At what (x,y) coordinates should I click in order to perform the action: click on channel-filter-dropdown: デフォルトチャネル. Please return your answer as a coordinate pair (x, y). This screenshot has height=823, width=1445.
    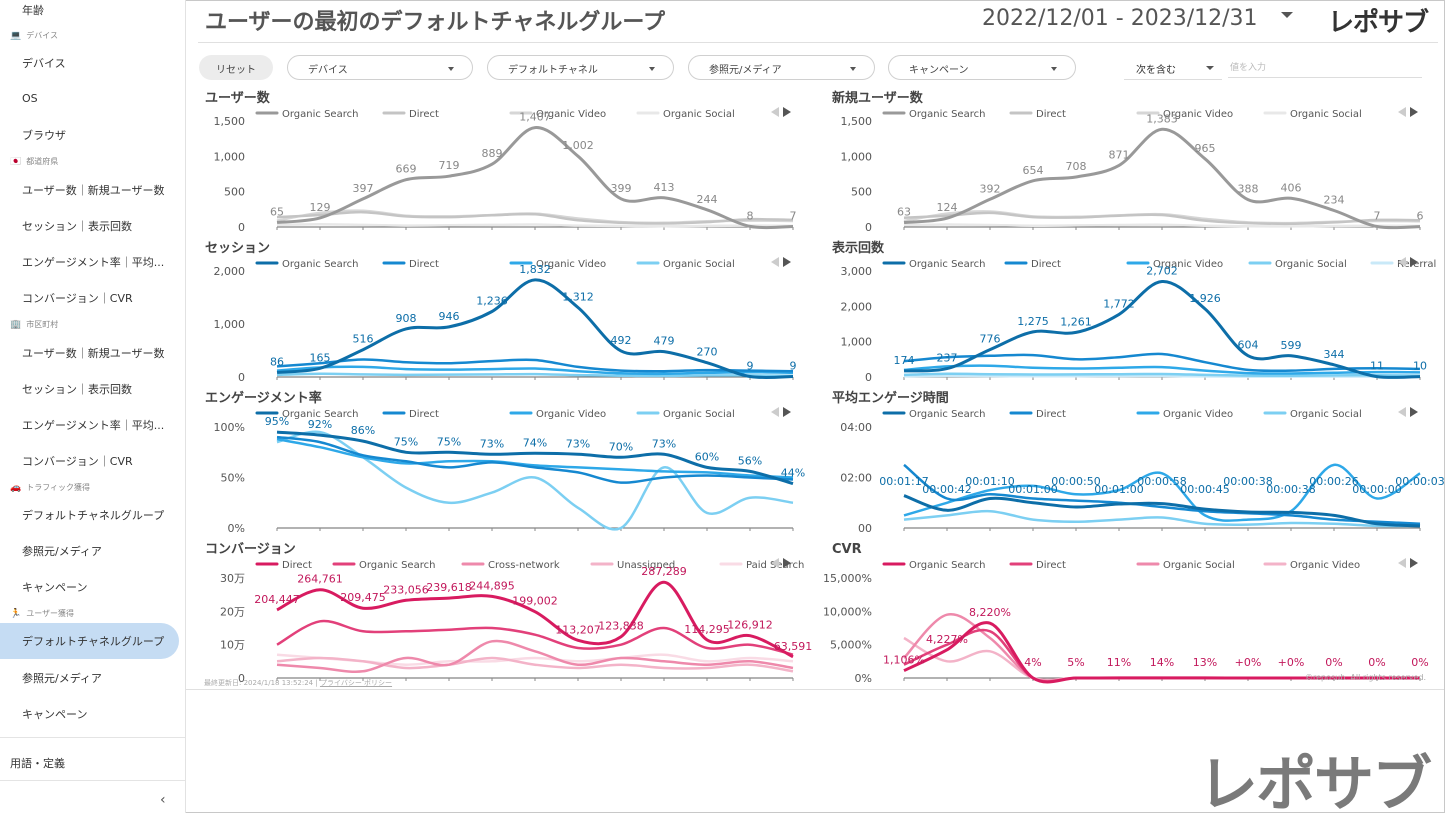
    Looking at the image, I should click on (580, 67).